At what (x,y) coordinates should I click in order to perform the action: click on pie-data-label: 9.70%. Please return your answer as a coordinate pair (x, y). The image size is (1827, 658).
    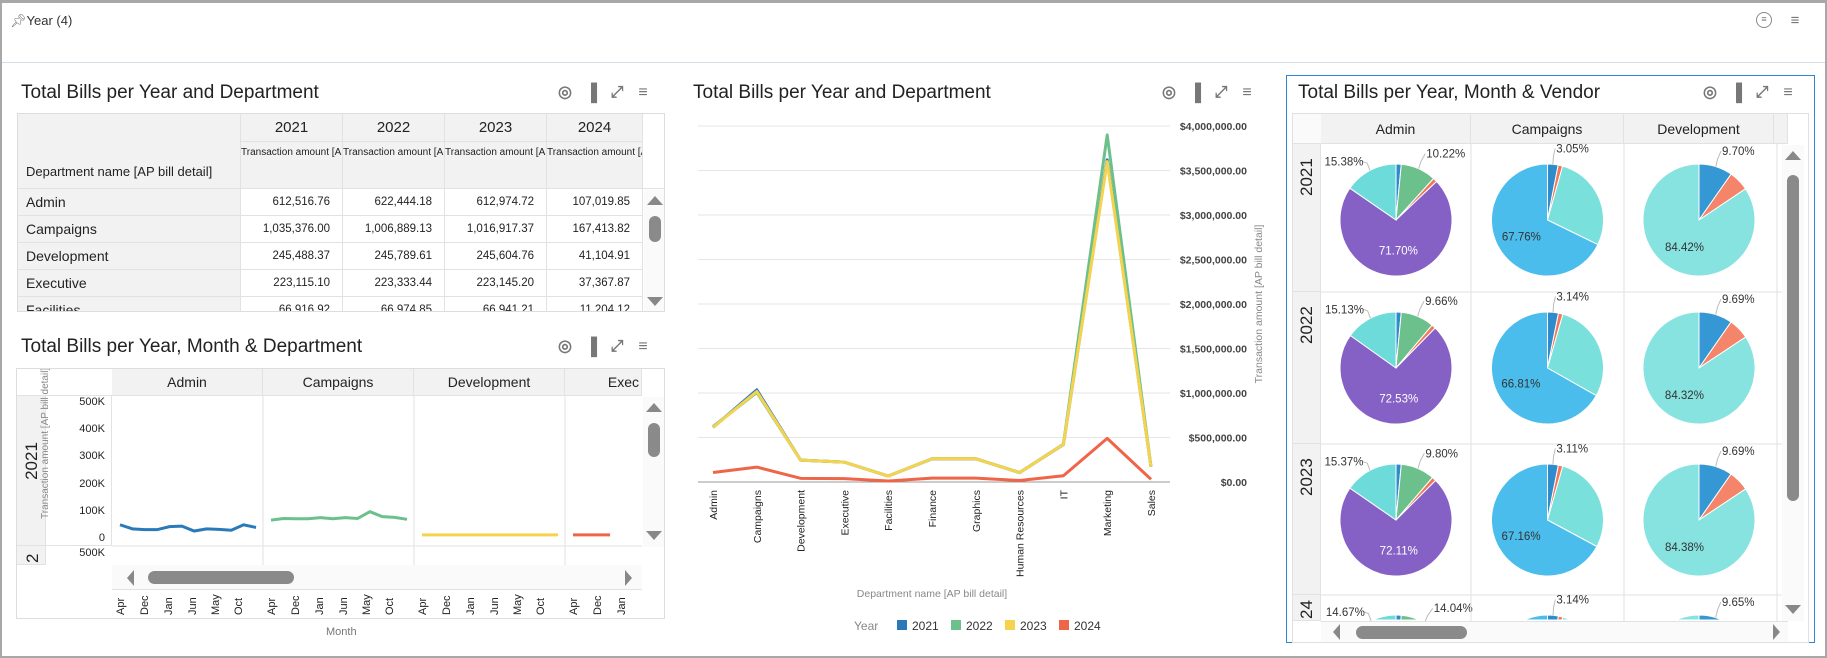
    Looking at the image, I should click on (1738, 152).